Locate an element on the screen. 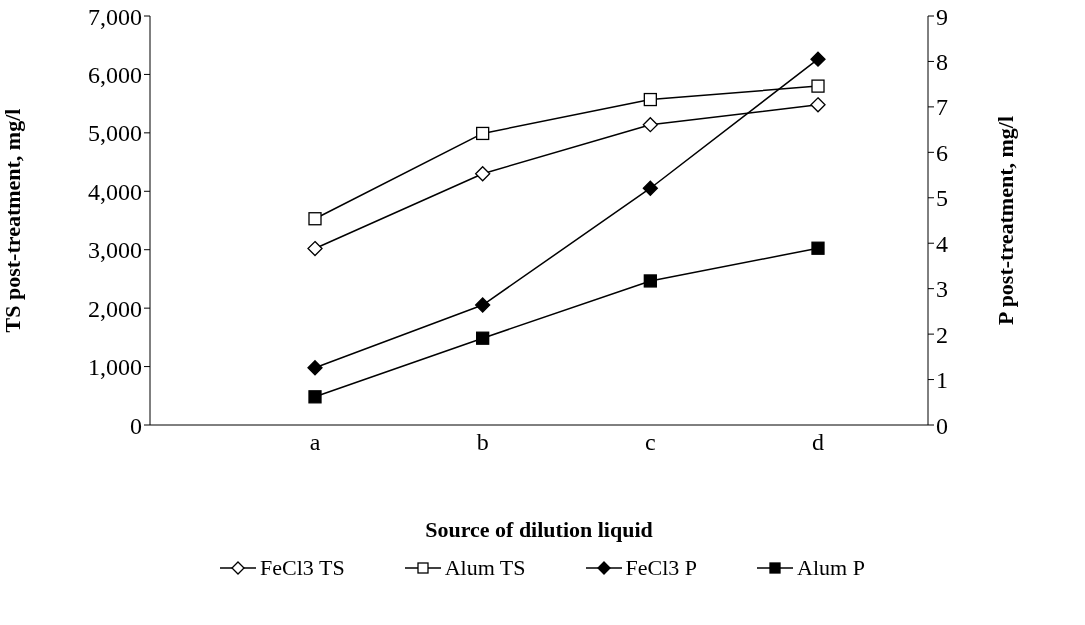 This screenshot has width=1085, height=625. y2-axis-title: P post-treatment, mg/l is located at coordinates (1005, 220).